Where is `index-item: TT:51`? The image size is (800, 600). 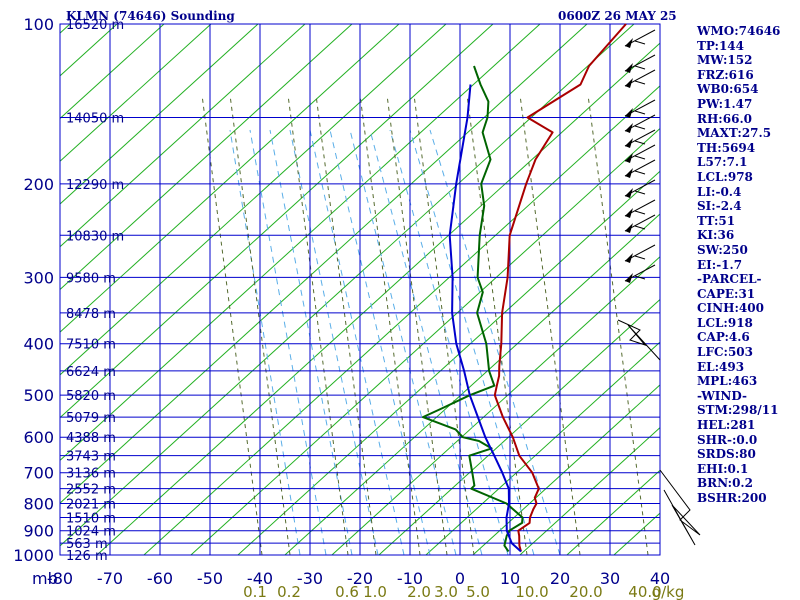 index-item: TT:51 is located at coordinates (716, 220).